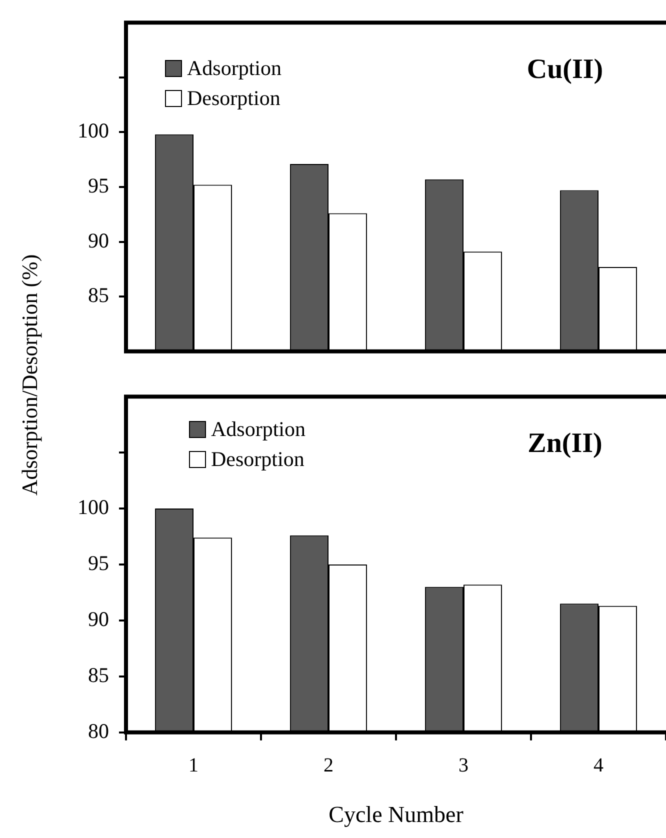 The image size is (666, 838). Describe the element at coordinates (30, 375) in the screenshot. I see `y-axis-title: Adsorption/Desorption (%)` at that location.